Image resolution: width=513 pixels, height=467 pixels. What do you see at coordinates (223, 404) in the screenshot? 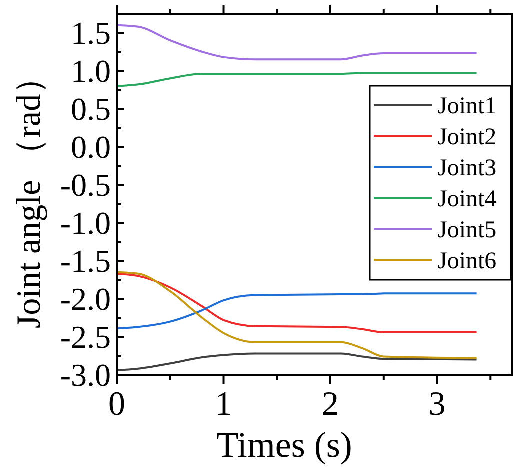
I see `x-tick-label: 1` at bounding box center [223, 404].